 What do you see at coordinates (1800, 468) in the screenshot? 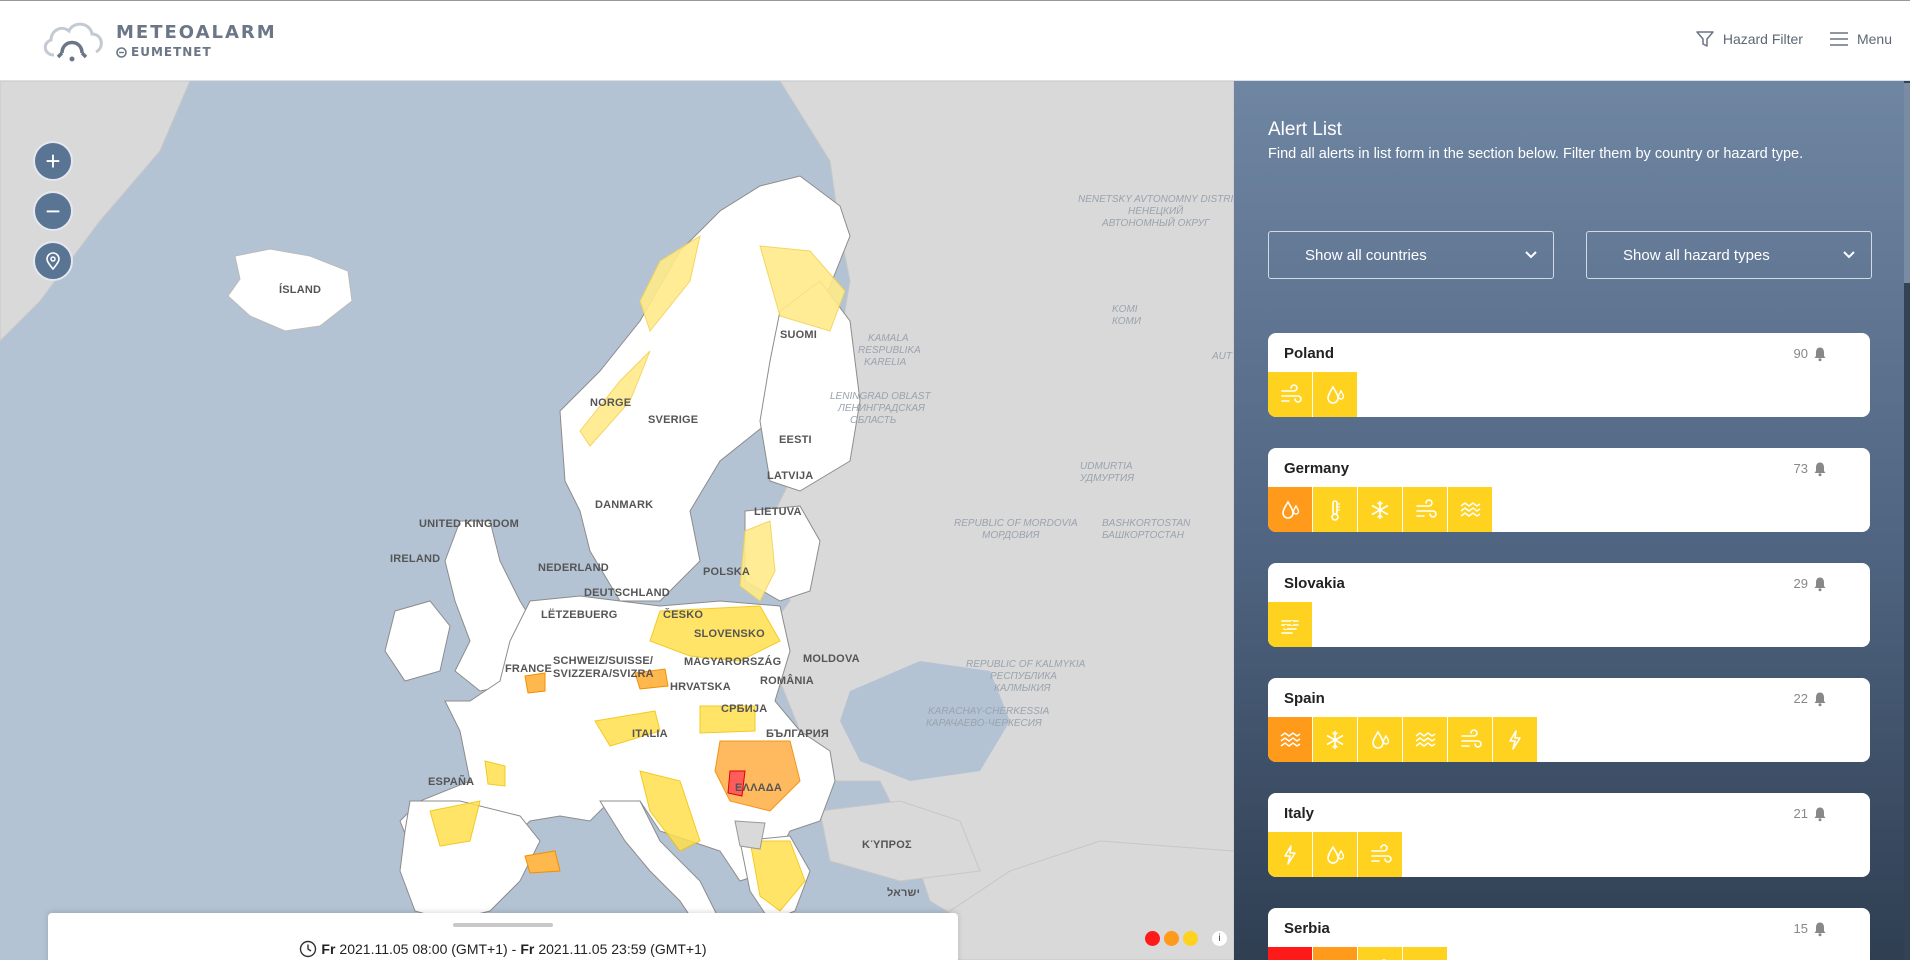
I see `alert-count: 73` at bounding box center [1800, 468].